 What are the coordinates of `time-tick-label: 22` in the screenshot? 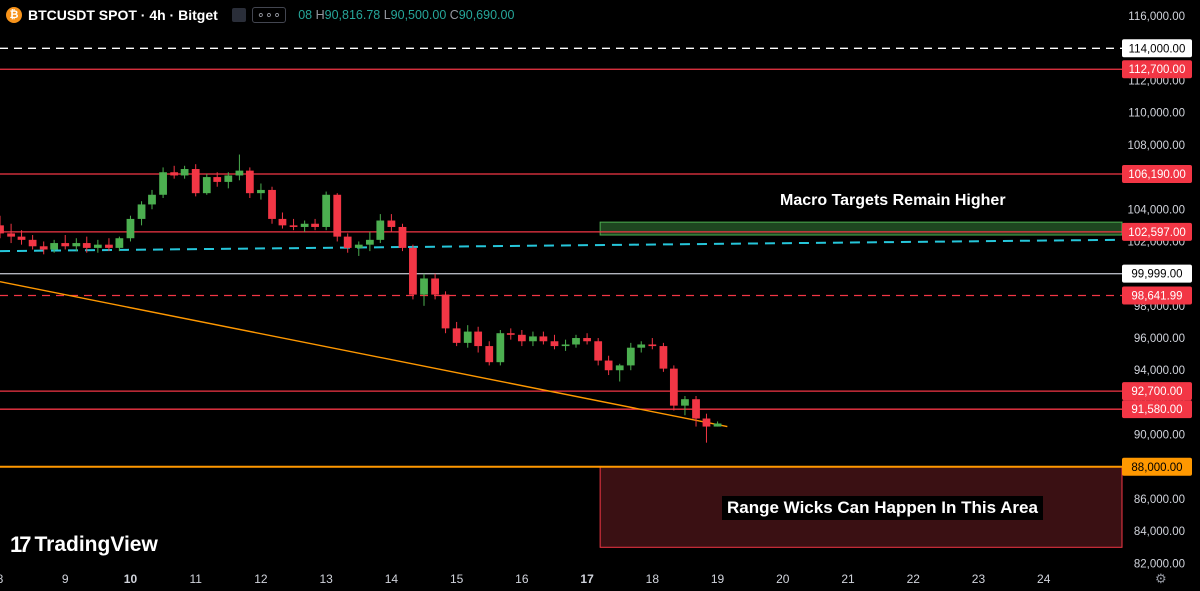 It's located at (914, 579).